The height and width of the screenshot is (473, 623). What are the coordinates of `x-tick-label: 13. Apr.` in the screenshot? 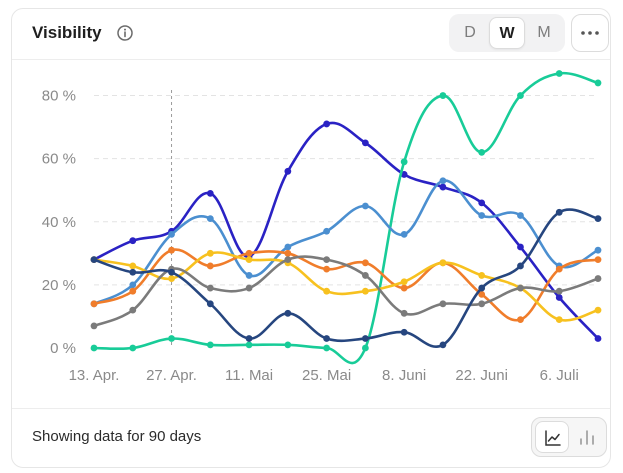 It's located at (94, 375).